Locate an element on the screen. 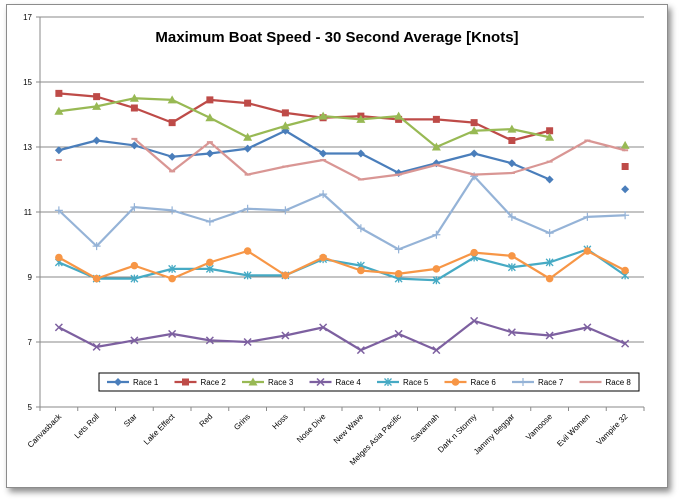  x-tick-label: New Wave is located at coordinates (349, 429).